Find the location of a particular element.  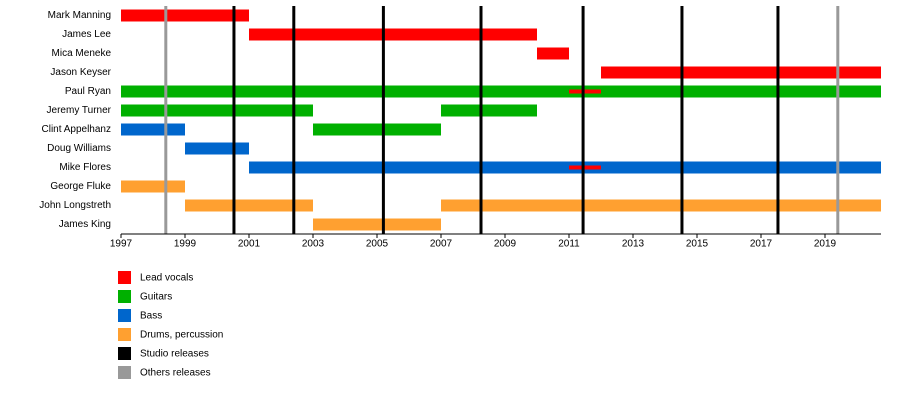

x-tick-label: 2009 is located at coordinates (505, 244).